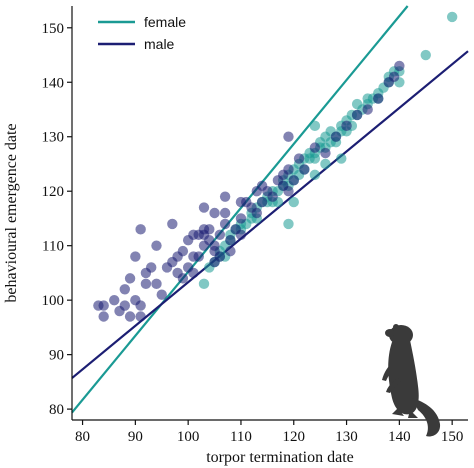  I want to click on y-tick-label: 130, so click(53, 138).